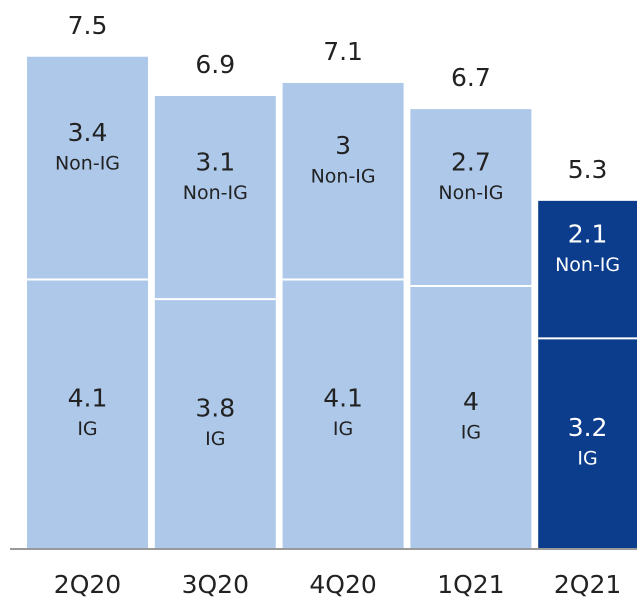  Describe the element at coordinates (470, 584) in the screenshot. I see `x-tick-label: 1Q21` at that location.